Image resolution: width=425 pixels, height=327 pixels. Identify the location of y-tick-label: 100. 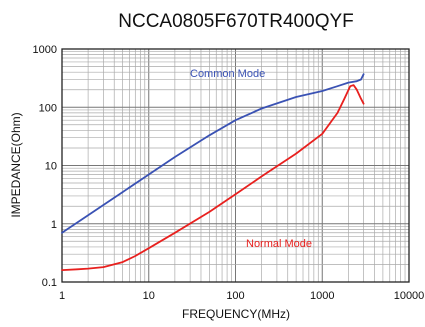
(48, 108).